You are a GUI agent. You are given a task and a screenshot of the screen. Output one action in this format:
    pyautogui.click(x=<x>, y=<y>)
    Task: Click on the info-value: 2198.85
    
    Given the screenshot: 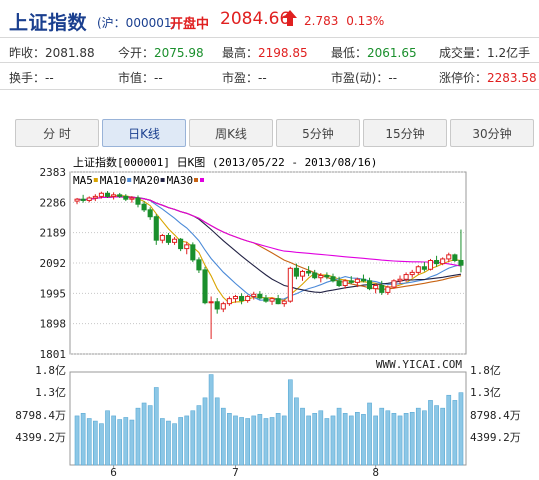 What is the action you would take?
    pyautogui.click(x=283, y=53)
    